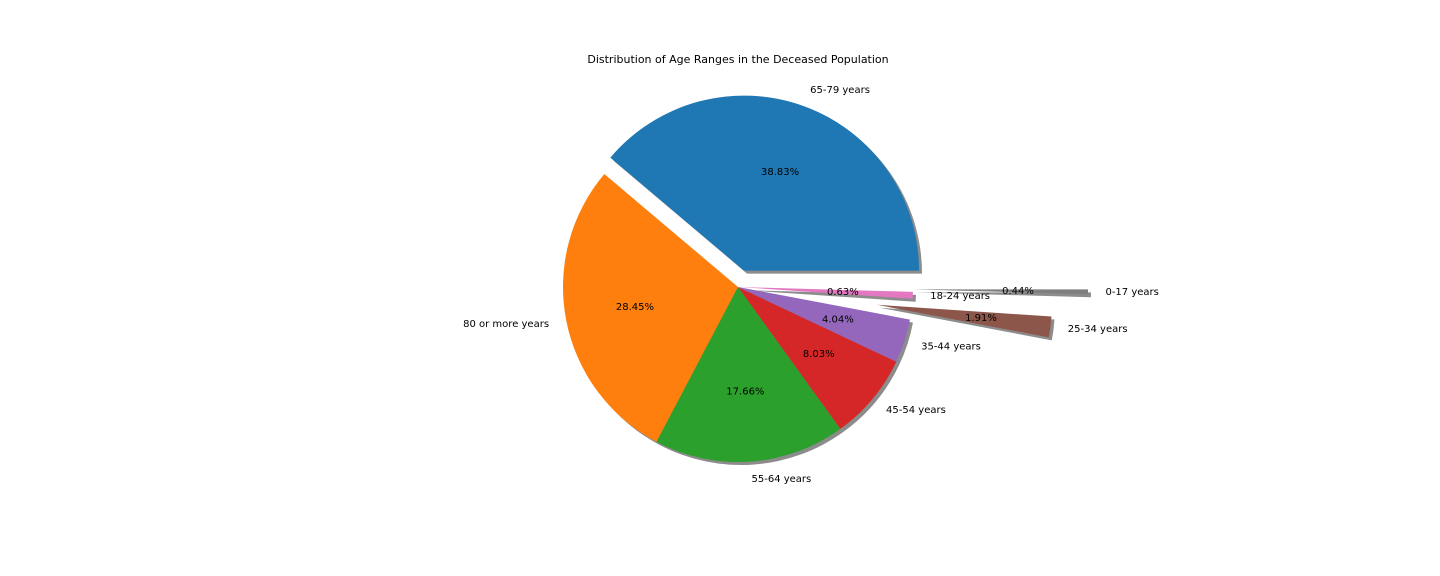 This screenshot has height=576, width=1440. Describe the element at coordinates (960, 296) in the screenshot. I see `slice-label-18-24-years: 18-24 years` at that location.